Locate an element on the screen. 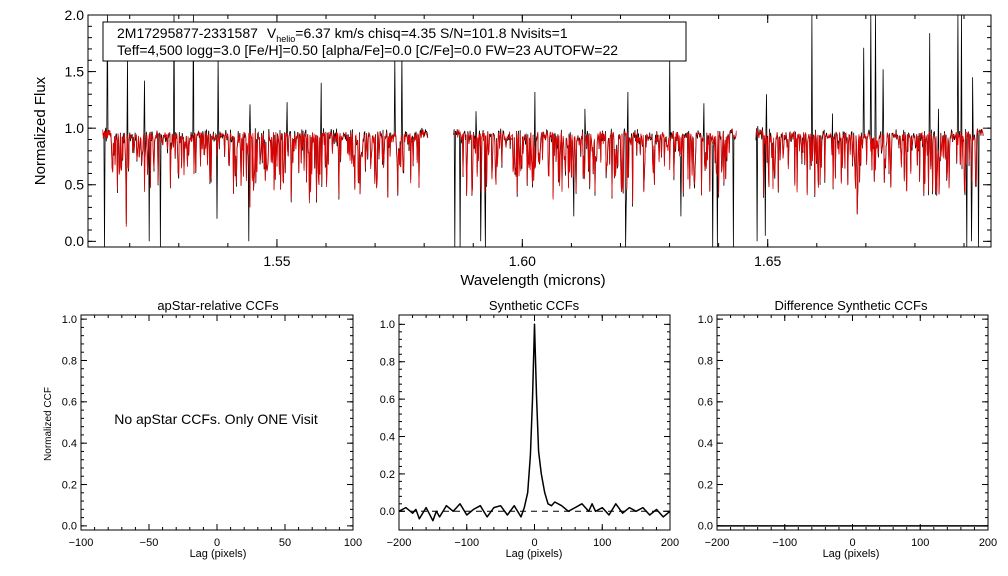 The height and width of the screenshot is (576, 1008). spectrum-y-tick-labels: 0.0 0.5 1.0 1.5 2.0 is located at coordinates (75, 128).